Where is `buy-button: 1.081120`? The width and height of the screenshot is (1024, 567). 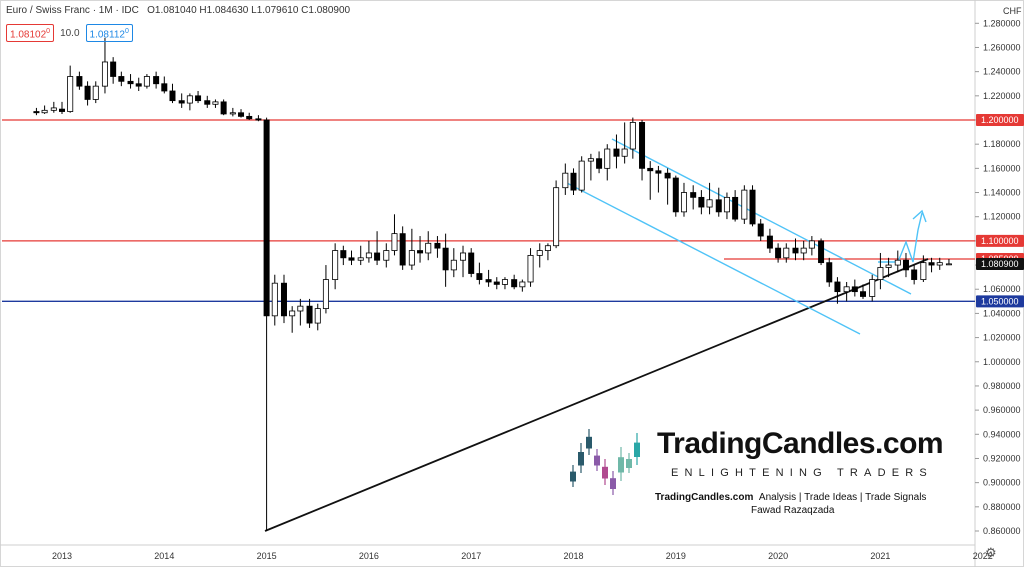 buy-button: 1.081120 is located at coordinates (109, 33).